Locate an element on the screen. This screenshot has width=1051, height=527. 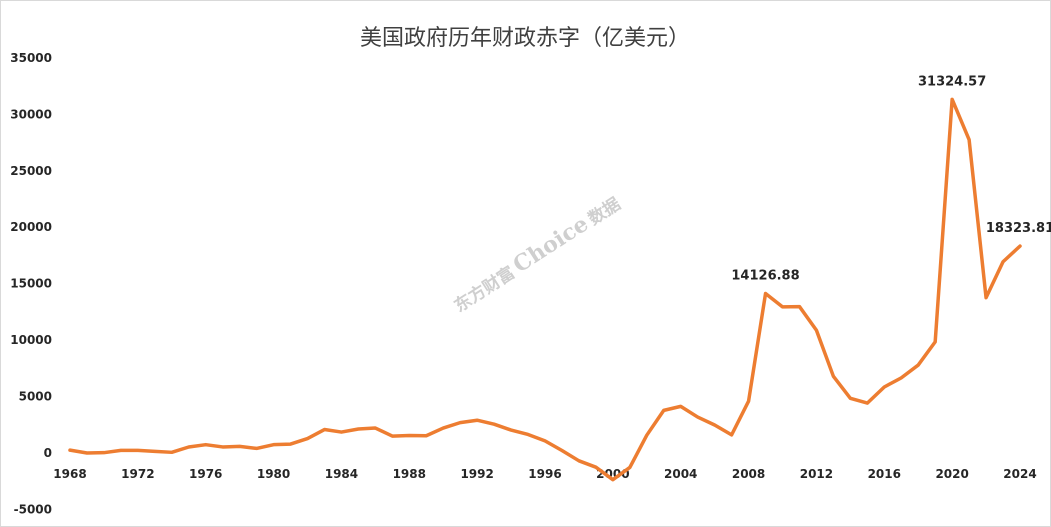
watermark: 东方财富Choice数据 is located at coordinates (536, 253).